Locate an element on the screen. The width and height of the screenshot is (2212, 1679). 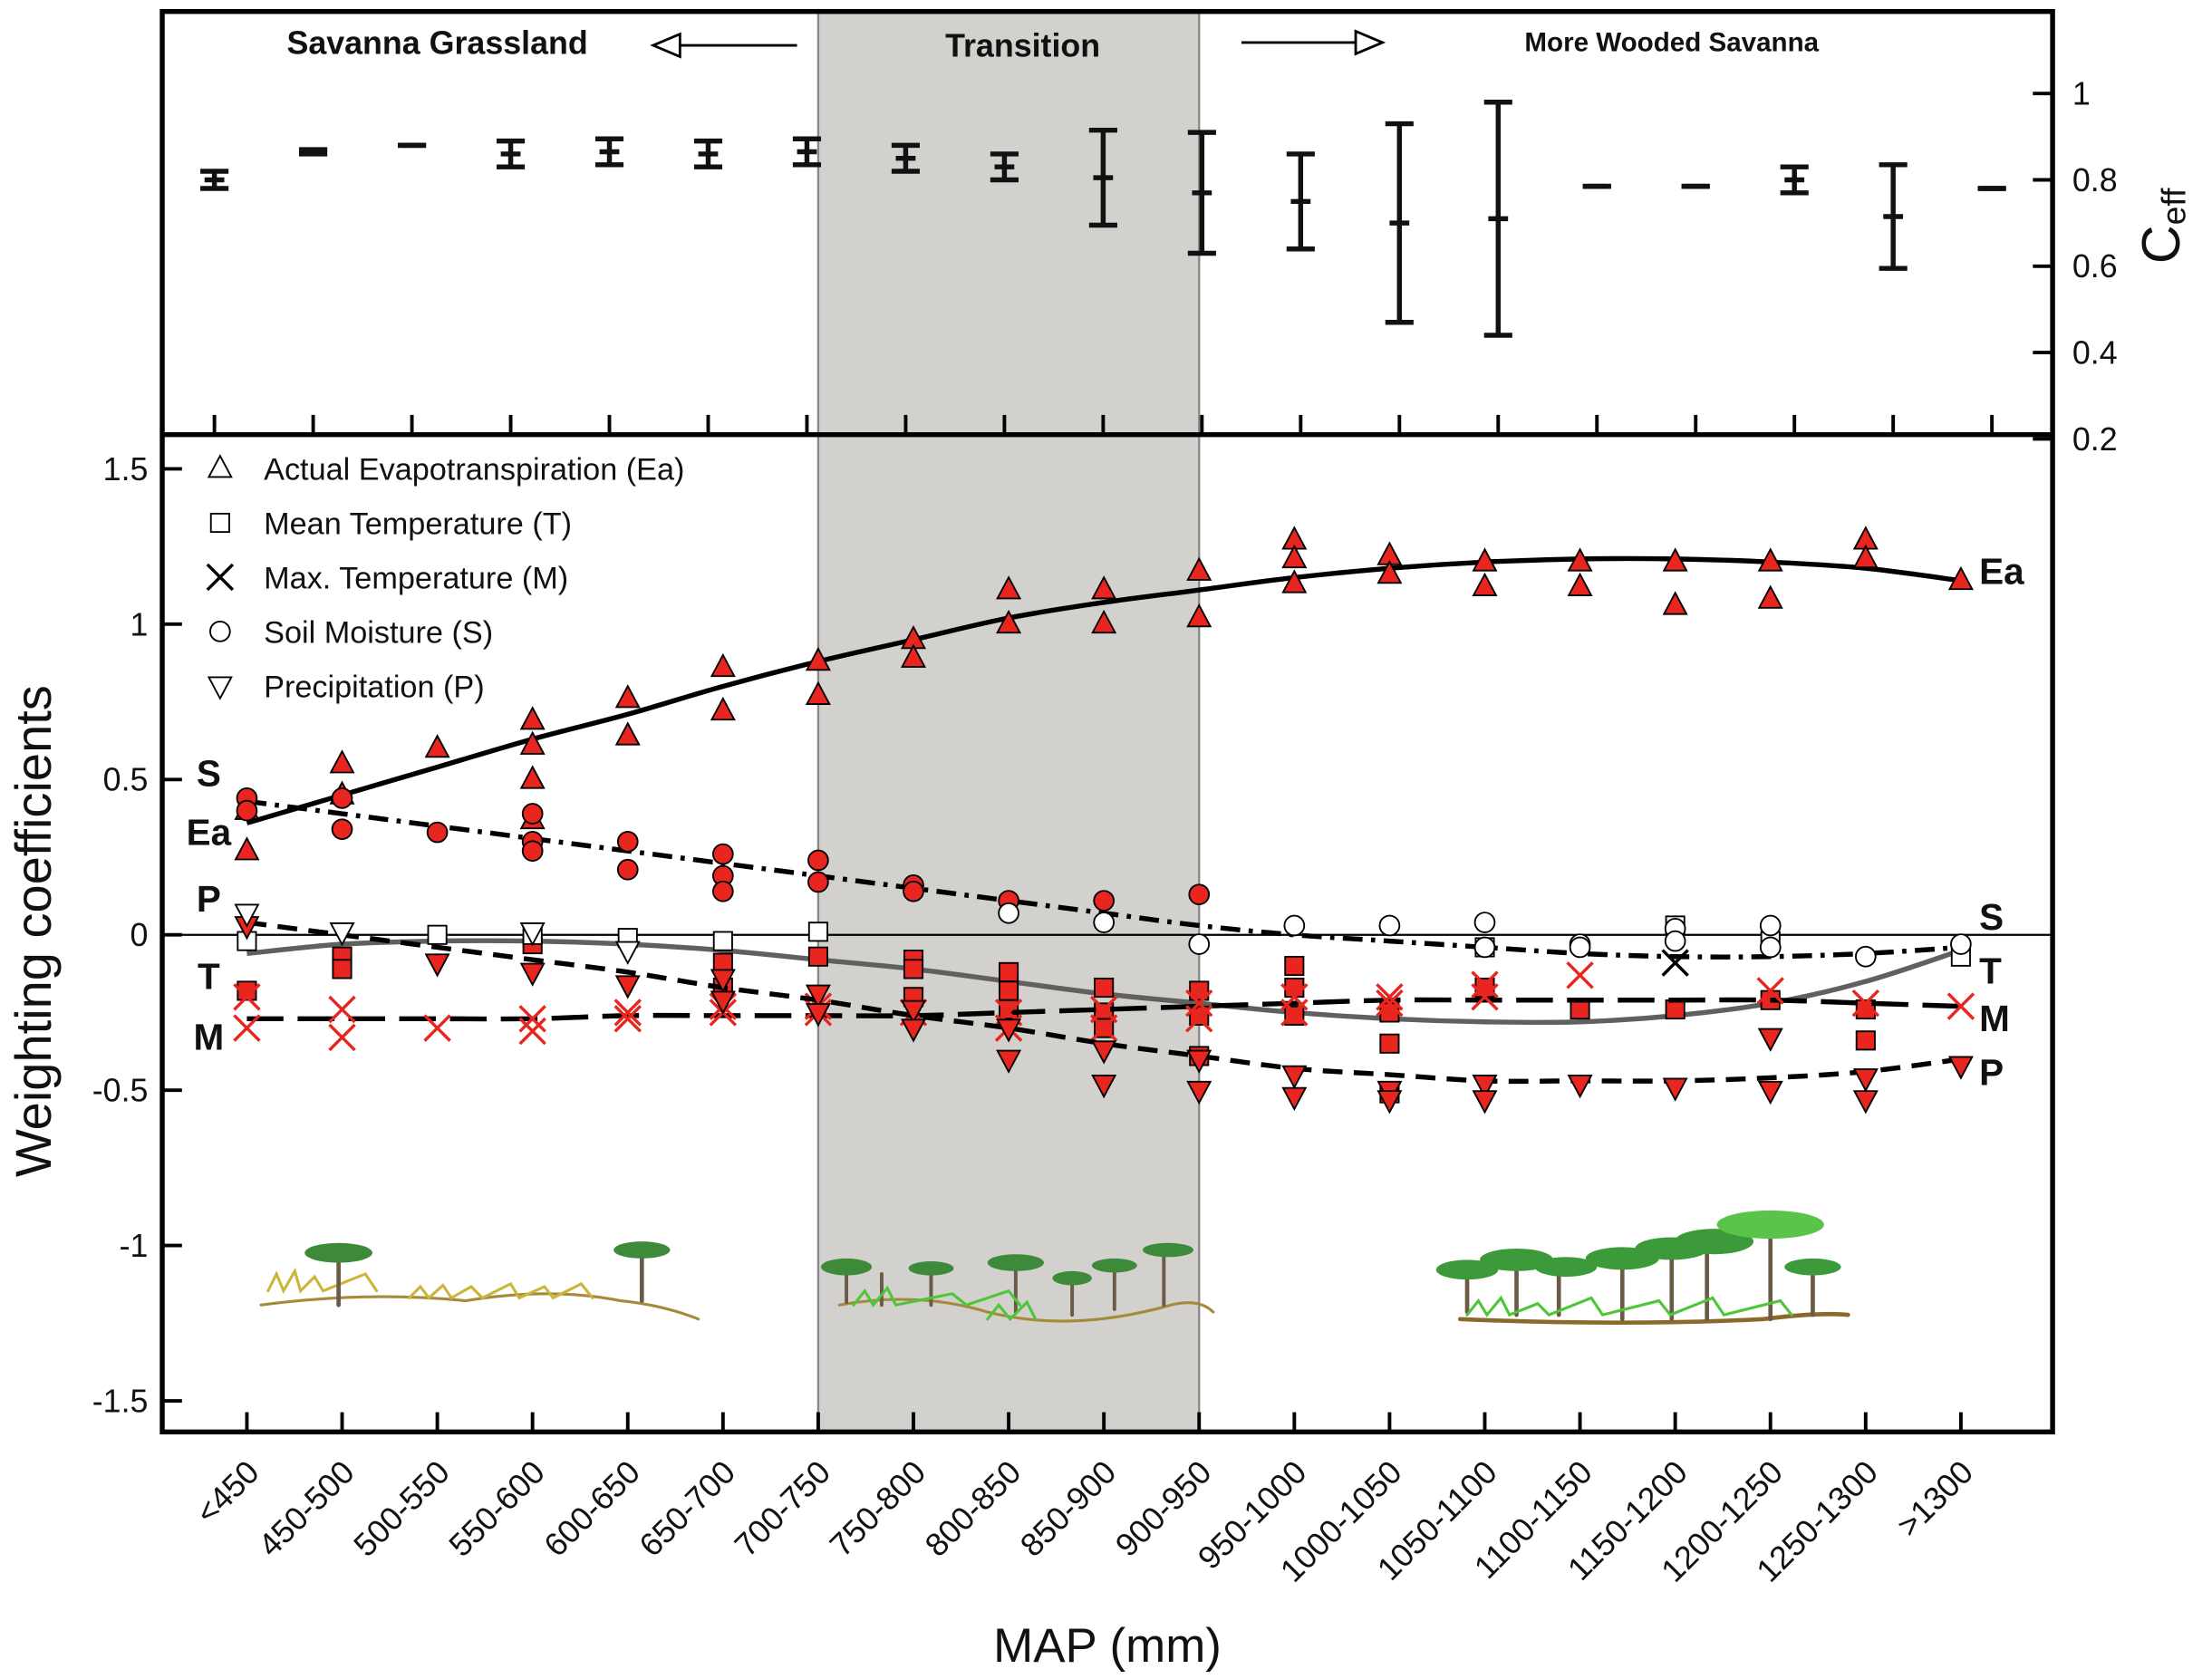
y-tick-label: -1 is located at coordinates (134, 1246).